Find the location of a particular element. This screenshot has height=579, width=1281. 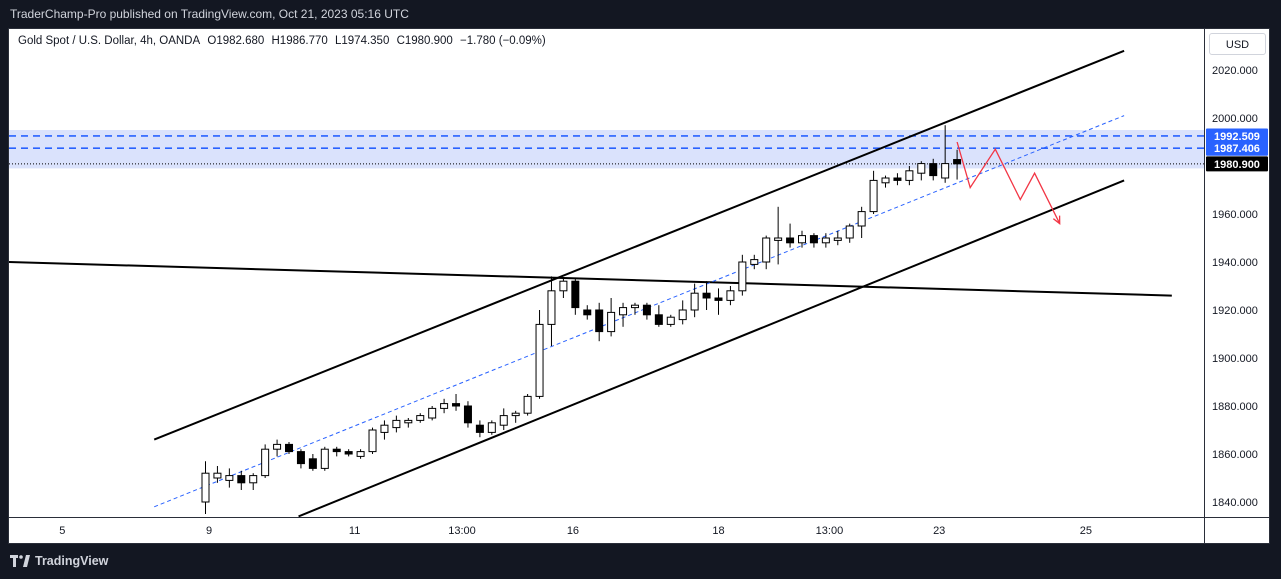

tradingview-brand: TradingView is located at coordinates (72, 561).